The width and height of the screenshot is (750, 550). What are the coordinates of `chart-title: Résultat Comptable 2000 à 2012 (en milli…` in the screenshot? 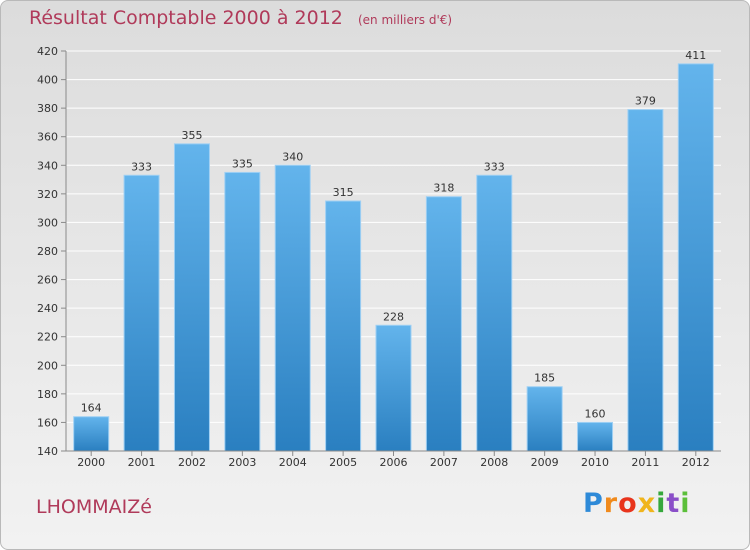 It's located at (240, 18).